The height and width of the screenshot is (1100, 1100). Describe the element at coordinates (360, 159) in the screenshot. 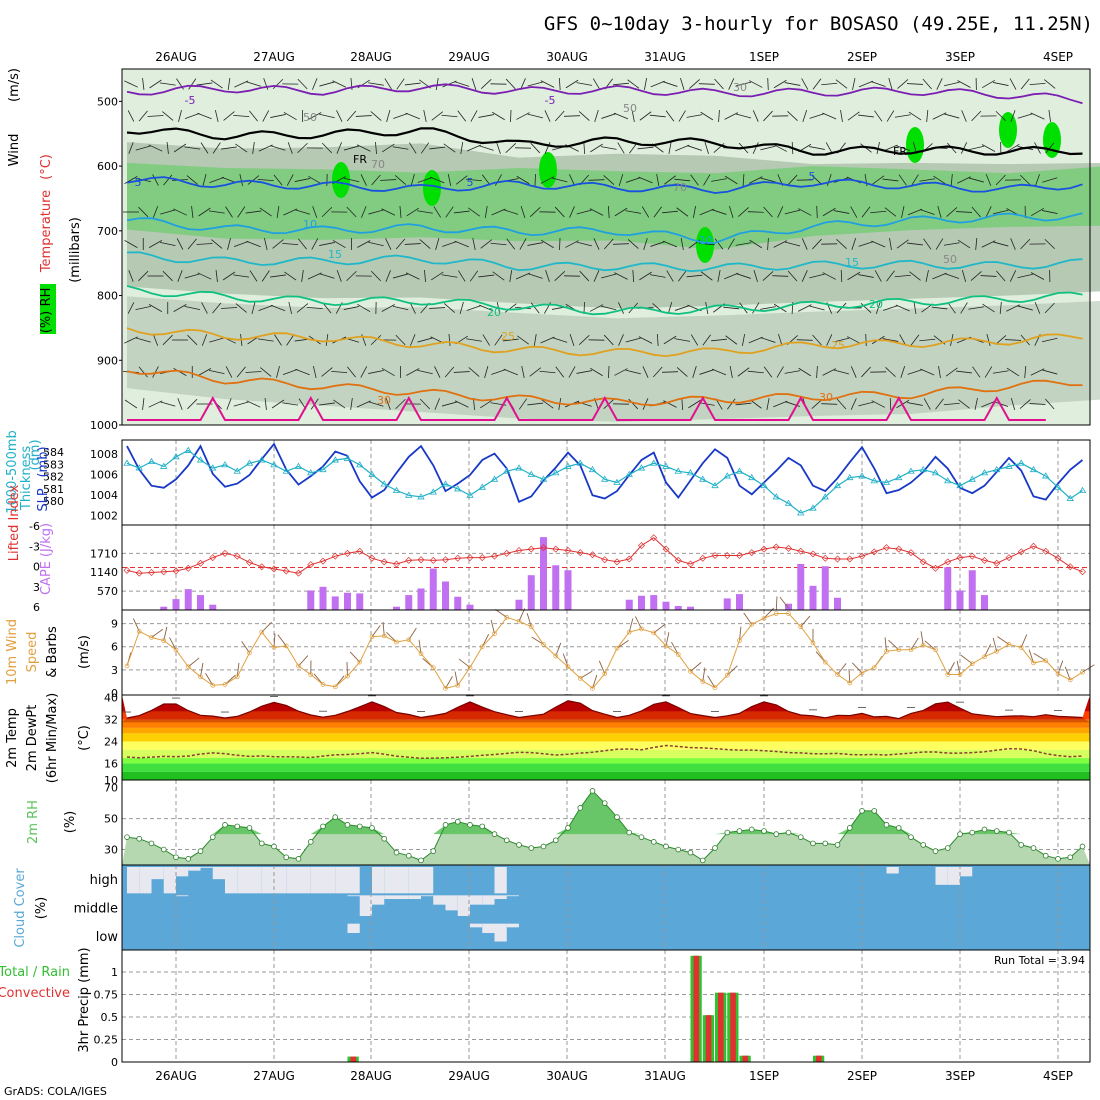

I see `contour-label: FR` at that location.